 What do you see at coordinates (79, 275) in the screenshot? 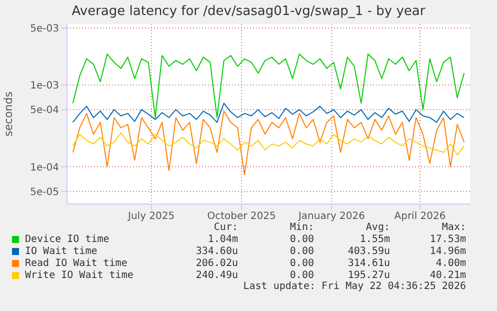
I see `legend-label: Write IO Wait time` at bounding box center [79, 275].